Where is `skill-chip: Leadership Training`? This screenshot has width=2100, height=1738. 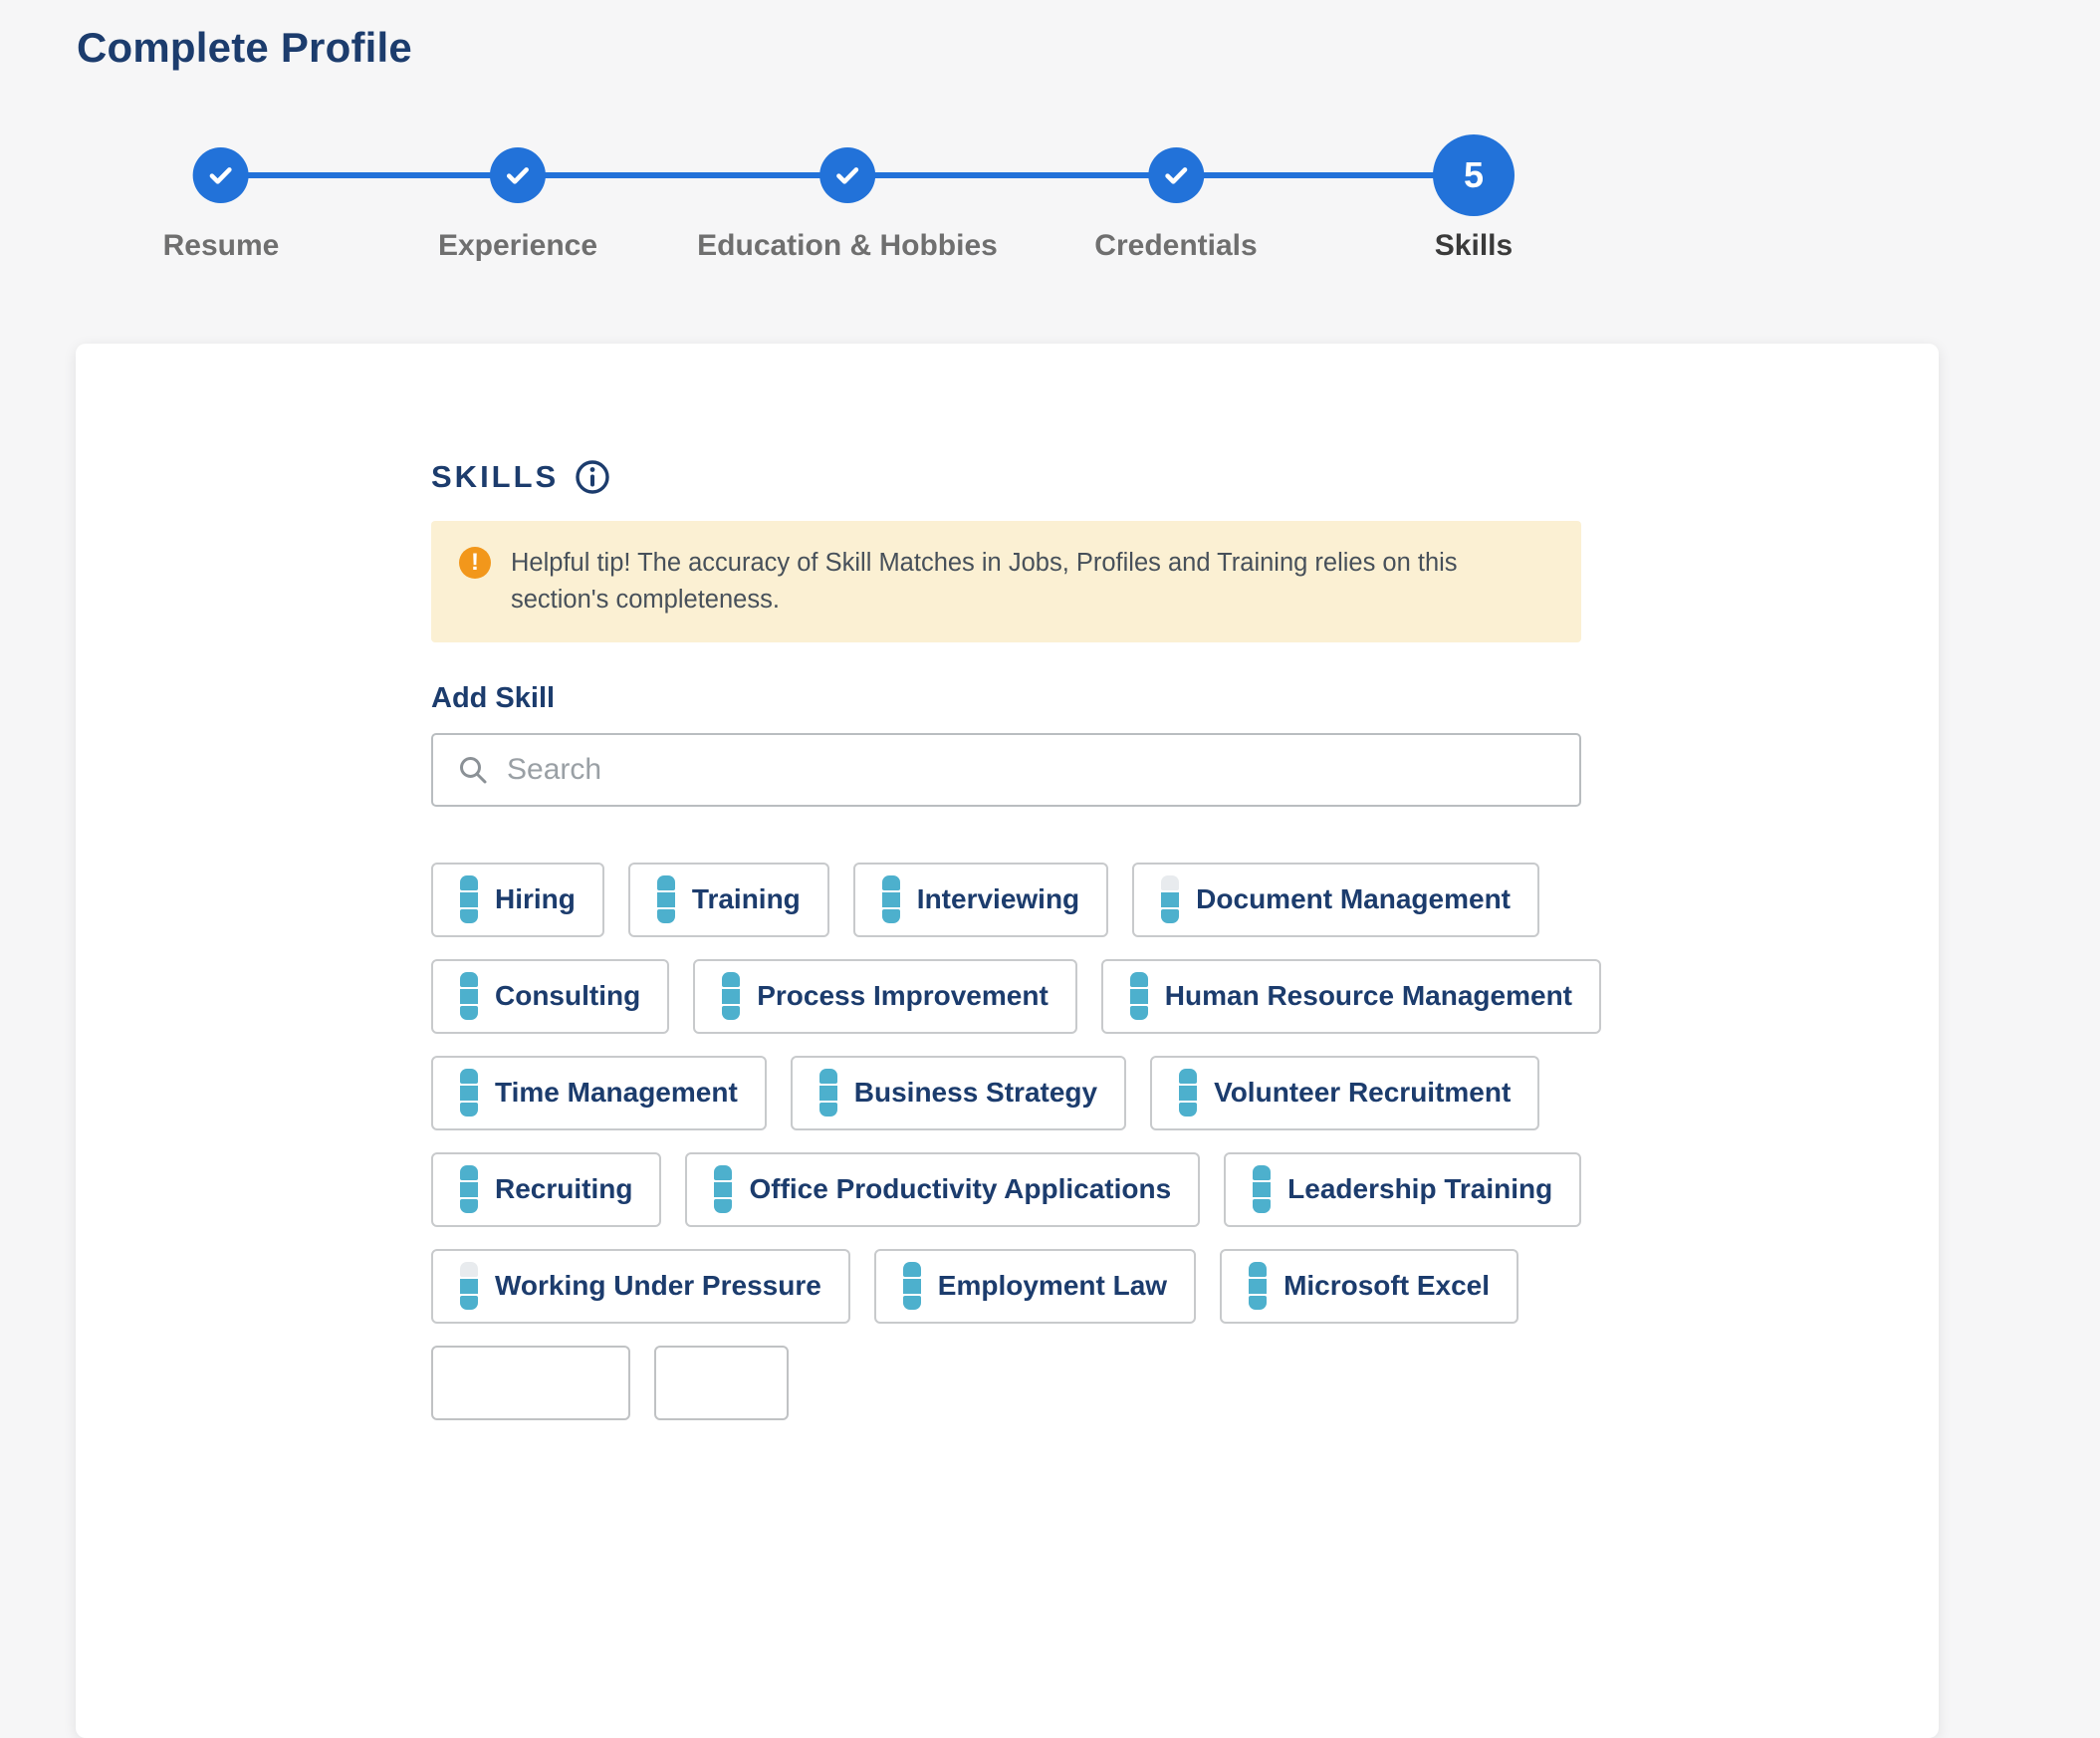
skill-chip: Leadership Training is located at coordinates (1403, 1189).